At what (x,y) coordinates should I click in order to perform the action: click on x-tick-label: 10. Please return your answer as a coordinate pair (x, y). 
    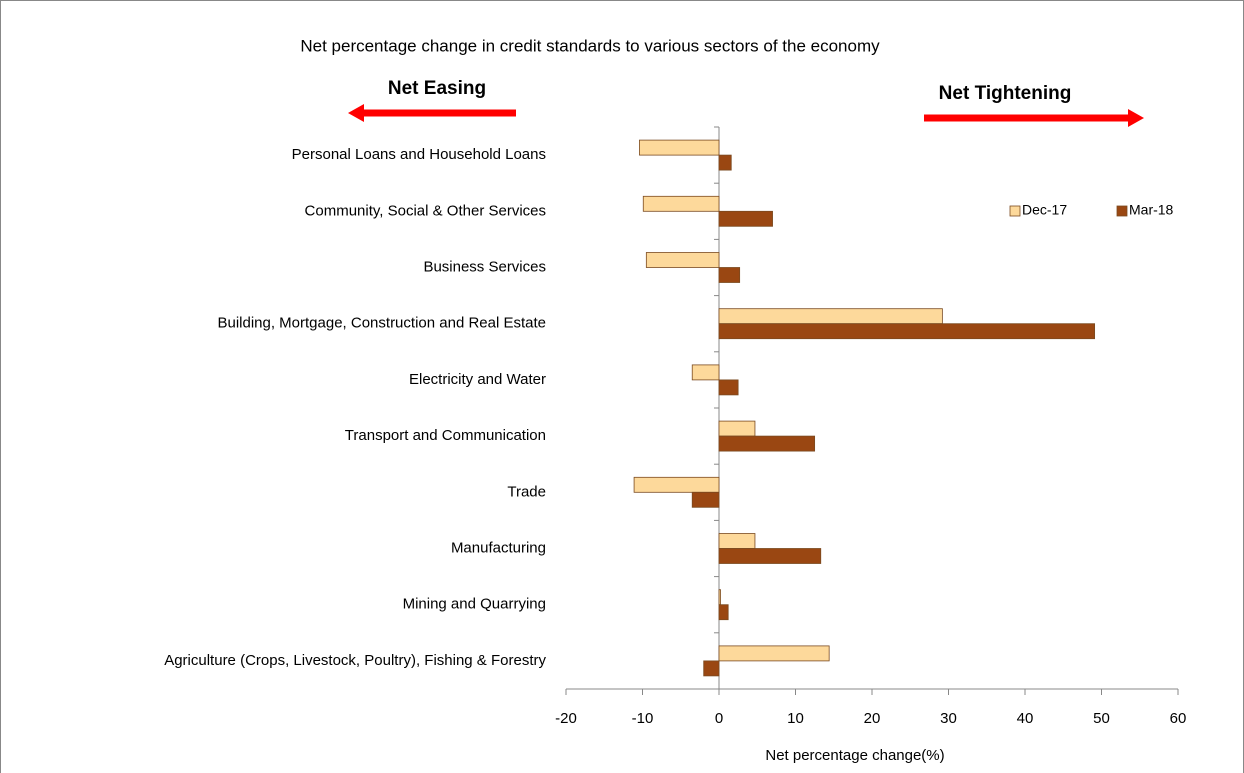
    Looking at the image, I should click on (795, 718).